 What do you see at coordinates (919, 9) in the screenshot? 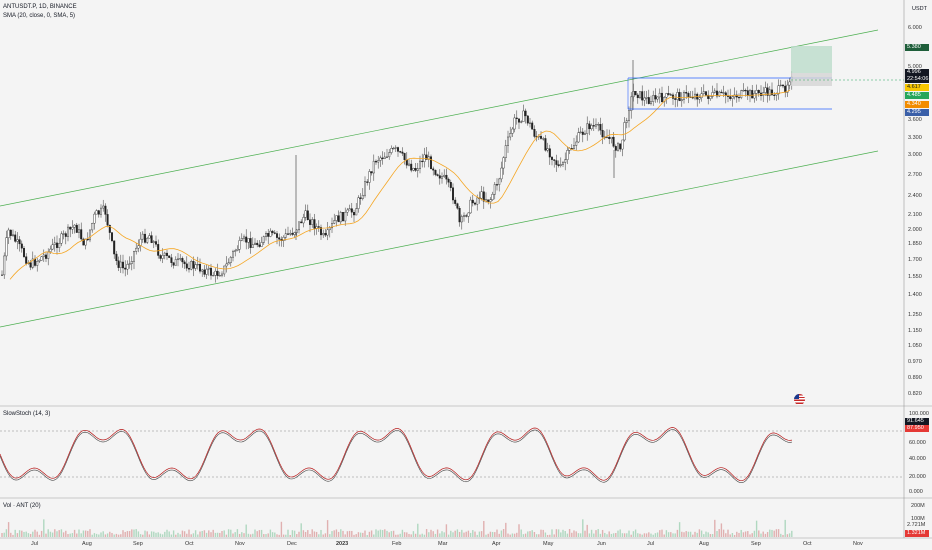
I see `currency-label: USDT` at bounding box center [919, 9].